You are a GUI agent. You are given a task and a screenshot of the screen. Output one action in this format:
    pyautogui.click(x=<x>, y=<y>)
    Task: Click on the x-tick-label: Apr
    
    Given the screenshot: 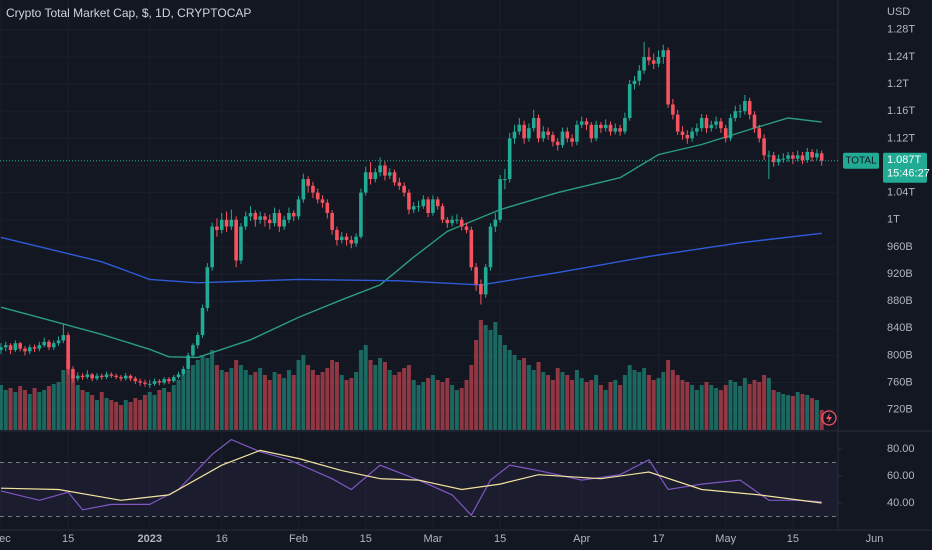 What is the action you would take?
    pyautogui.click(x=581, y=539)
    